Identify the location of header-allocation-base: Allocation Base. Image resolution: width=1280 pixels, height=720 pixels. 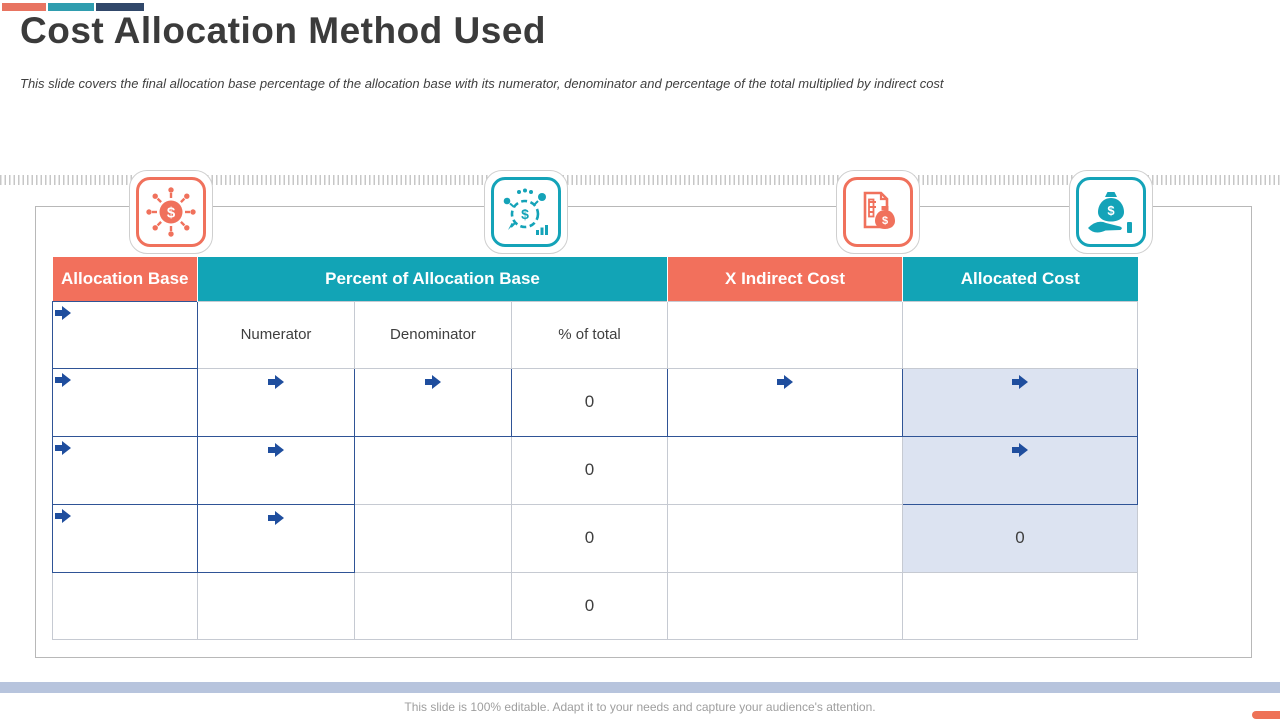
(125, 279).